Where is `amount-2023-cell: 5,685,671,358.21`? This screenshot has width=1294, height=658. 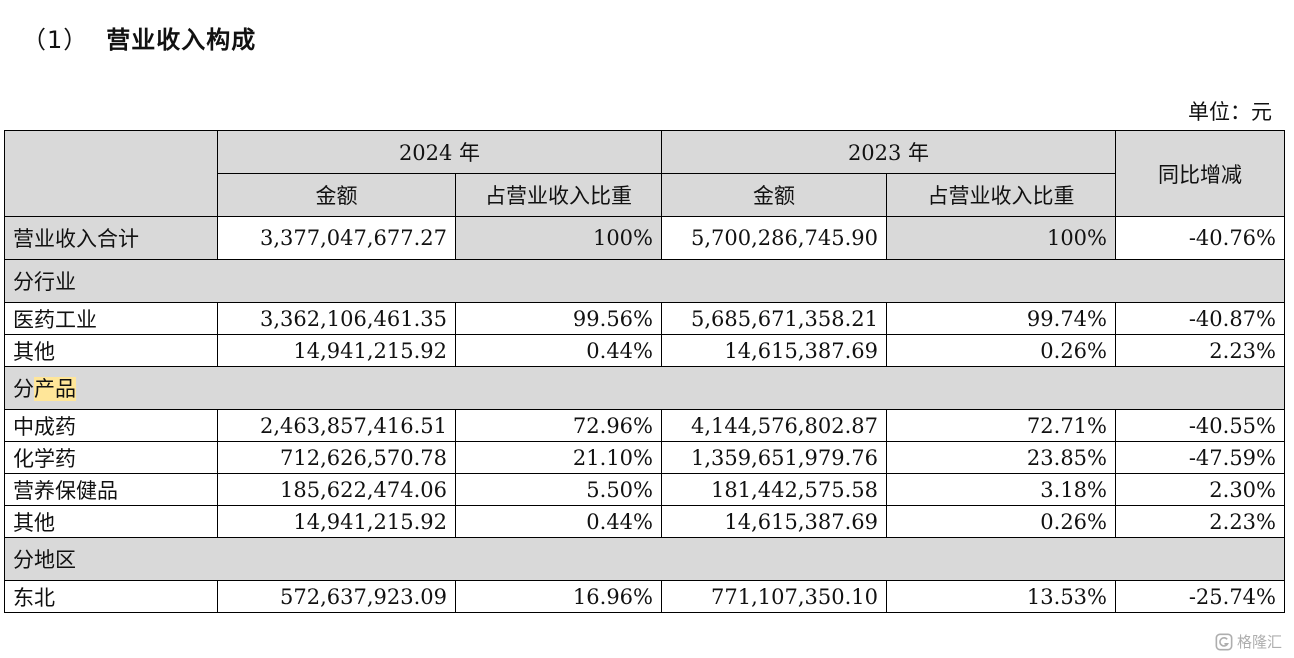
amount-2023-cell: 5,685,671,358.21 is located at coordinates (774, 318).